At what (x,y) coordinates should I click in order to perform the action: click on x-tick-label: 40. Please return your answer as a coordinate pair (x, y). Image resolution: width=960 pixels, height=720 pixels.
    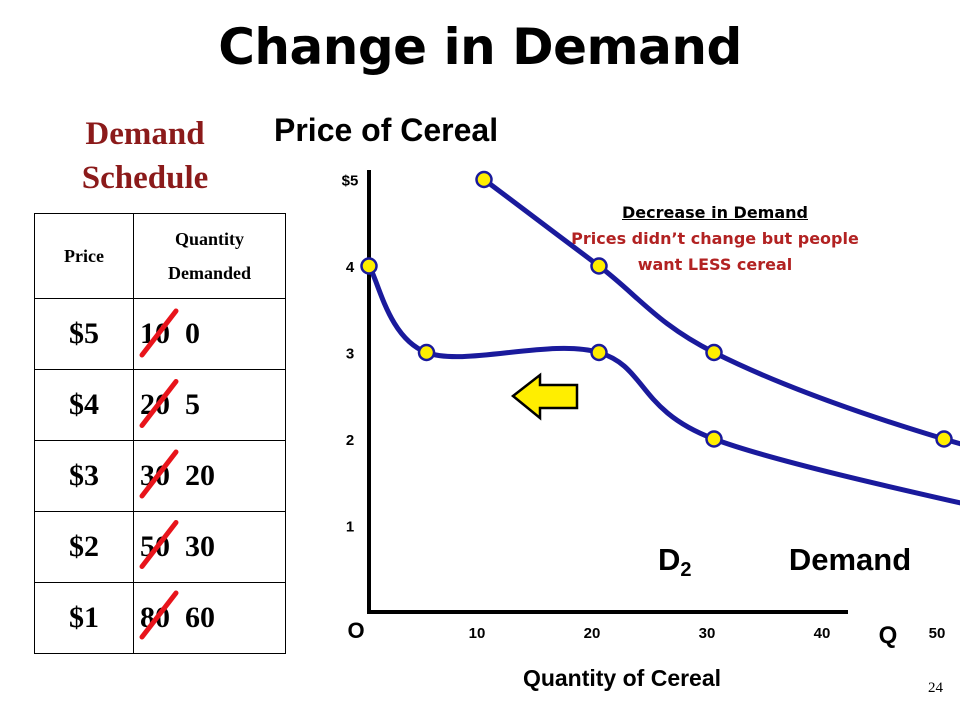
    Looking at the image, I should click on (822, 633).